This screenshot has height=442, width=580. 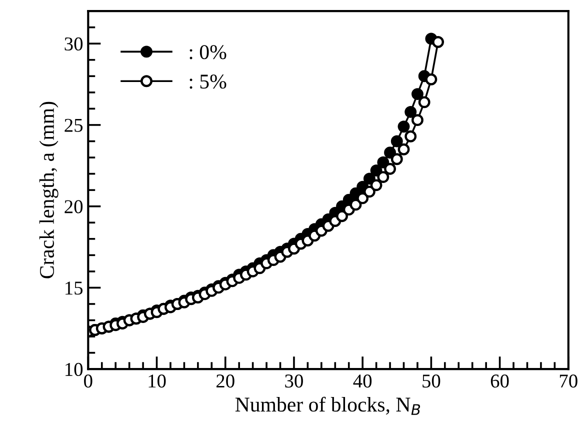 I want to click on x-tick-label: 50, so click(x=431, y=381).